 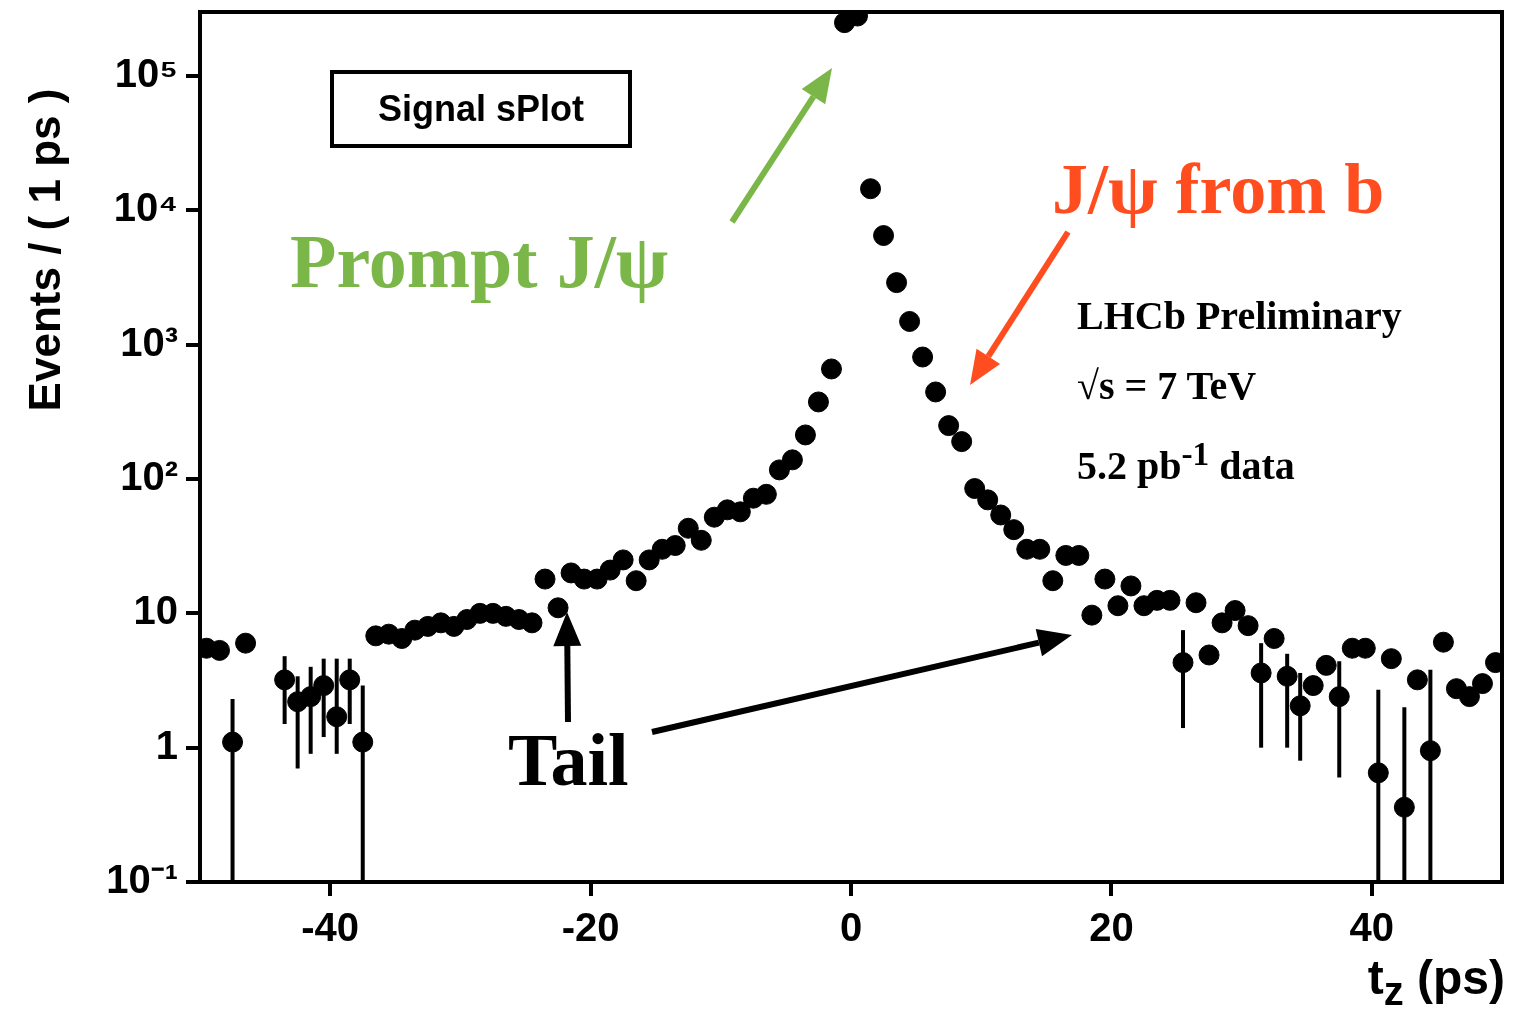 What do you see at coordinates (1436, 982) in the screenshot?
I see `x-axis-title: t$_{z}$ (ps)` at bounding box center [1436, 982].